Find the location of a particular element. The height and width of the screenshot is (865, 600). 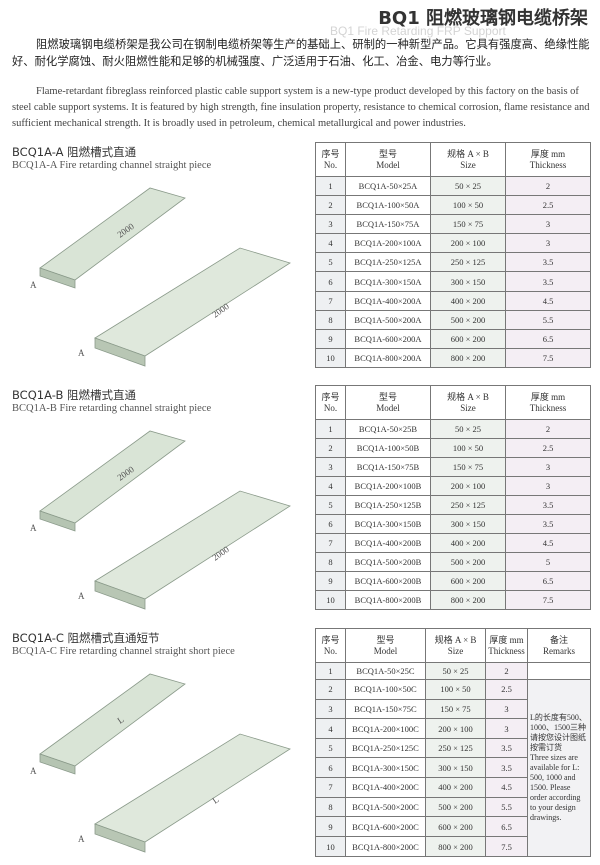

table-row: 9 BCQ1A-600×200A 600 × 200 6.5 is located at coordinates (453, 338).